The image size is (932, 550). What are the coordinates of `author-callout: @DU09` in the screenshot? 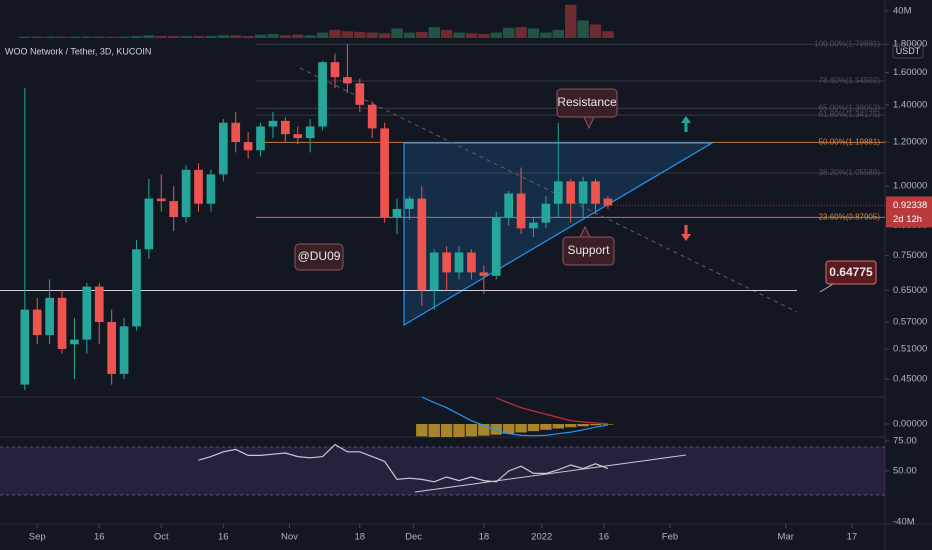 It's located at (319, 257).